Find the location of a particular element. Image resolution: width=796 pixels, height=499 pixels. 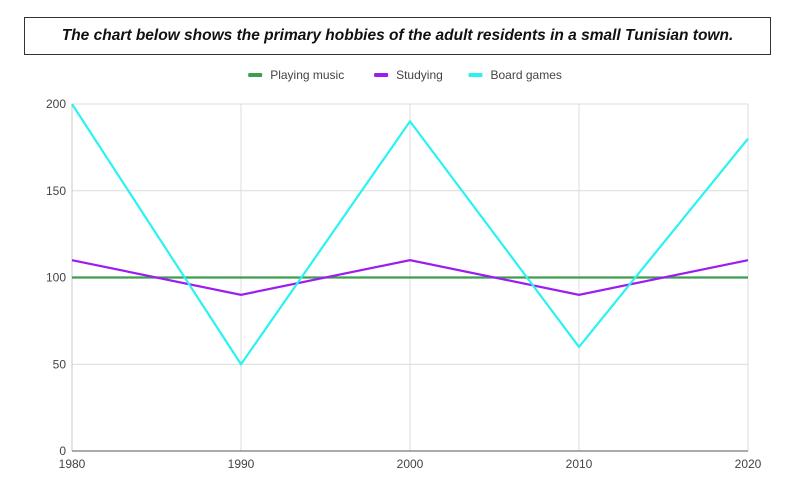

x-tick-label: 2000 is located at coordinates (410, 464).